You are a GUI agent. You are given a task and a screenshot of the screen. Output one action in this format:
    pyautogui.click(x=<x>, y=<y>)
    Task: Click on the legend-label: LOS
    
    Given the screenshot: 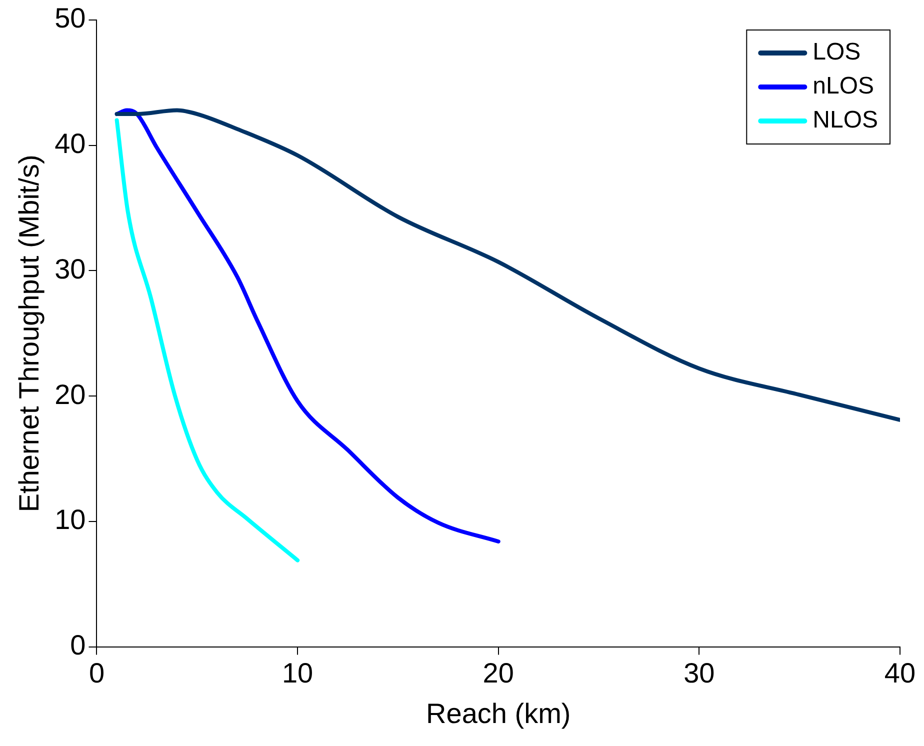 What is the action you would take?
    pyautogui.click(x=836, y=52)
    